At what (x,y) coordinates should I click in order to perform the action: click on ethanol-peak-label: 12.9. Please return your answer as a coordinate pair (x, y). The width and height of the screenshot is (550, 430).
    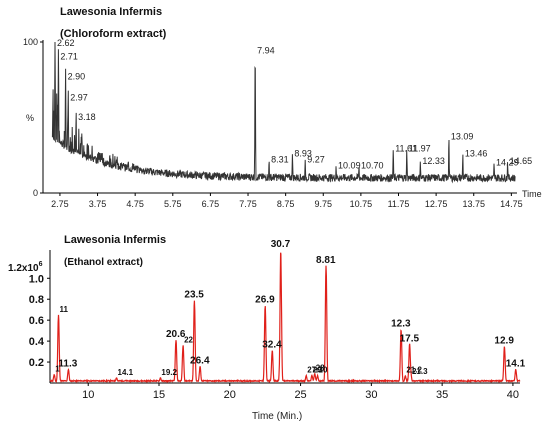
    Looking at the image, I should click on (504, 340).